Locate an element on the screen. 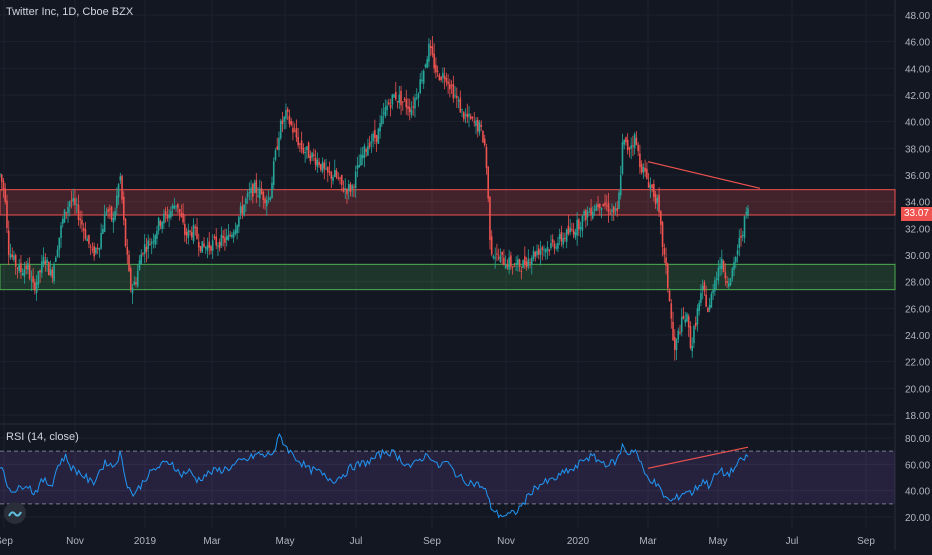  x-tick-label: Nov is located at coordinates (75, 541).